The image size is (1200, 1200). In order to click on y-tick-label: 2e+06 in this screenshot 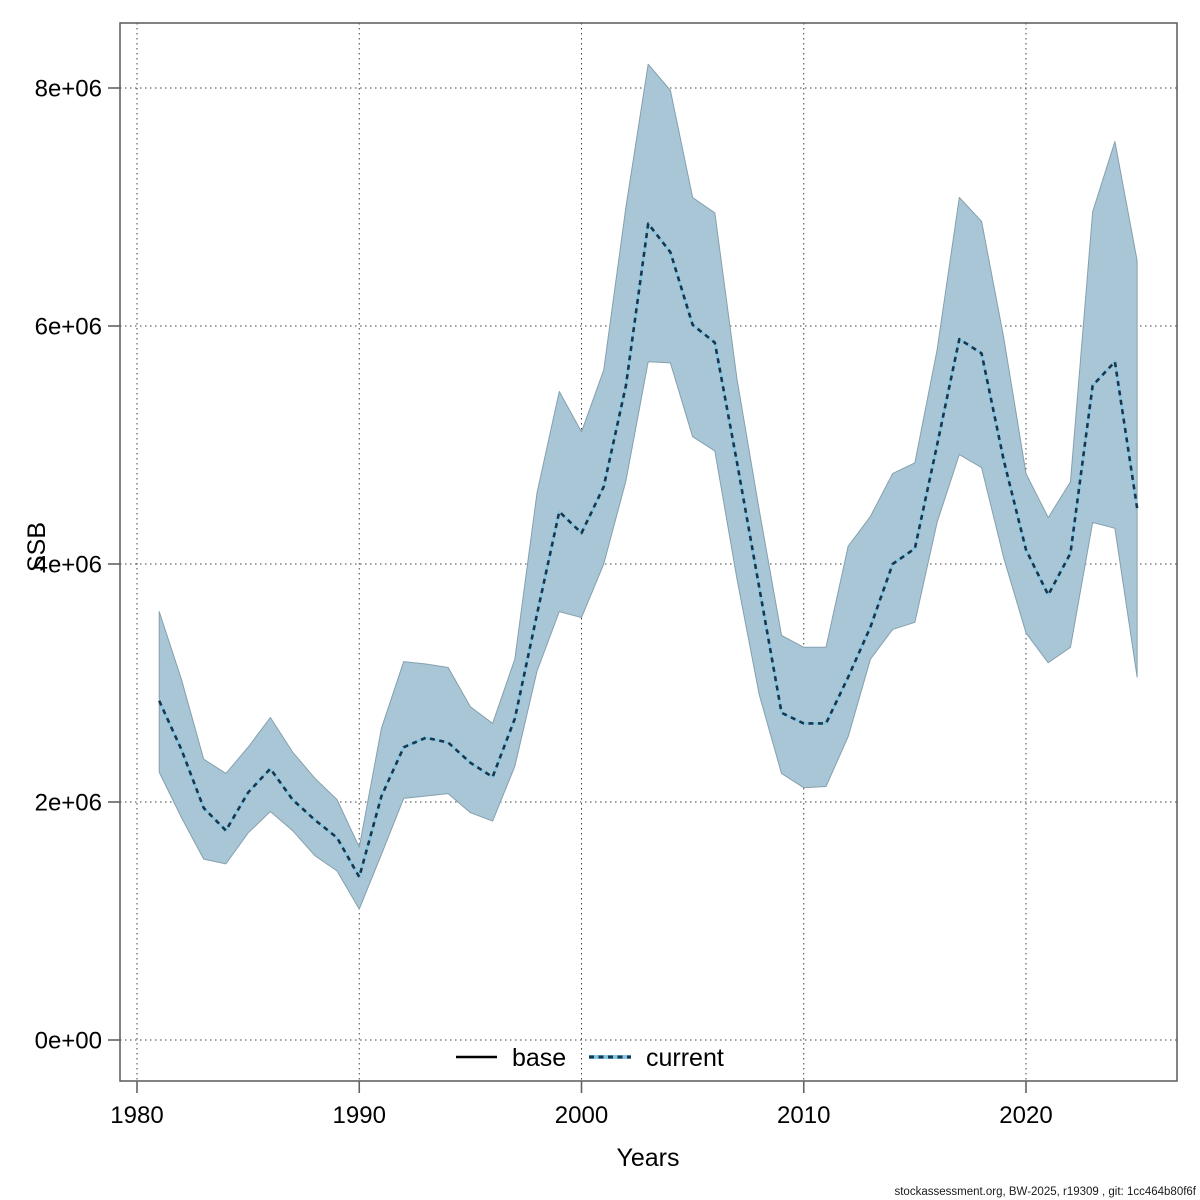, I will do `click(68, 803)`.